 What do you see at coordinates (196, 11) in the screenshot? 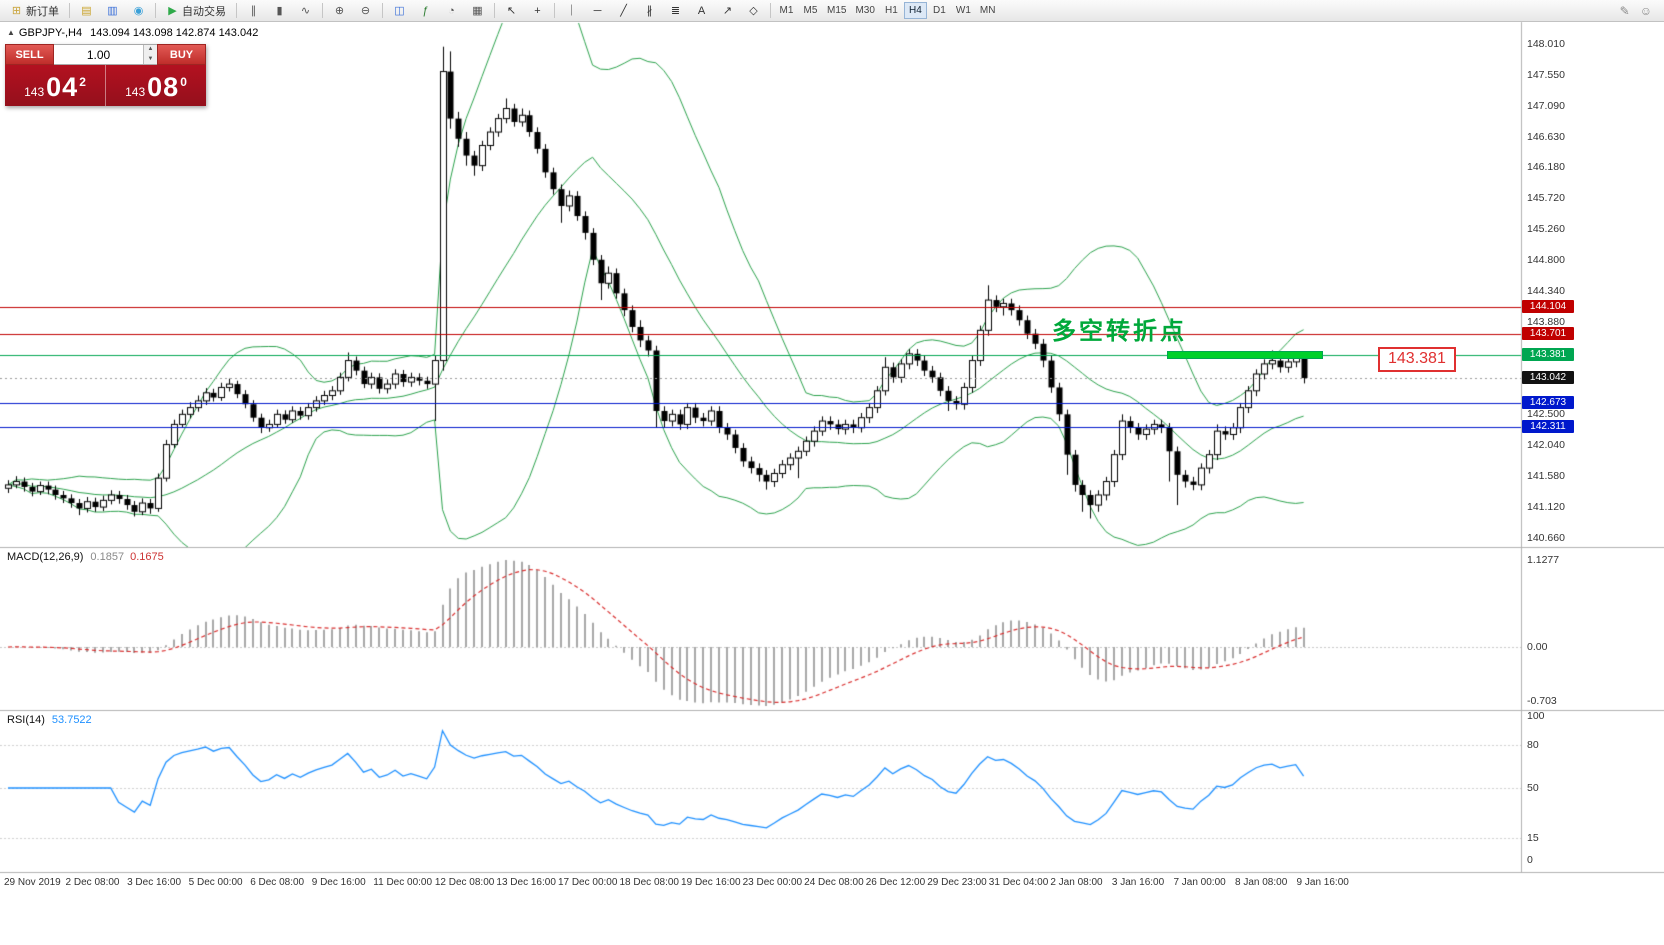
I see `autotrade-button: ▶ 自动交易` at bounding box center [196, 11].